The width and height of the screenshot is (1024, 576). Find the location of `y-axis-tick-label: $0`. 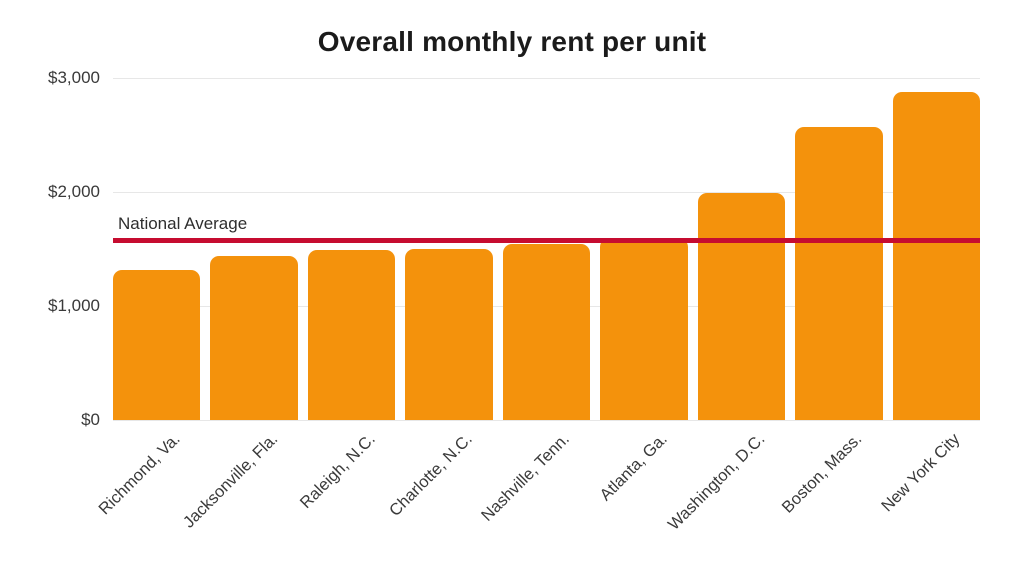

y-axis-tick-label: $0 is located at coordinates (90, 419).